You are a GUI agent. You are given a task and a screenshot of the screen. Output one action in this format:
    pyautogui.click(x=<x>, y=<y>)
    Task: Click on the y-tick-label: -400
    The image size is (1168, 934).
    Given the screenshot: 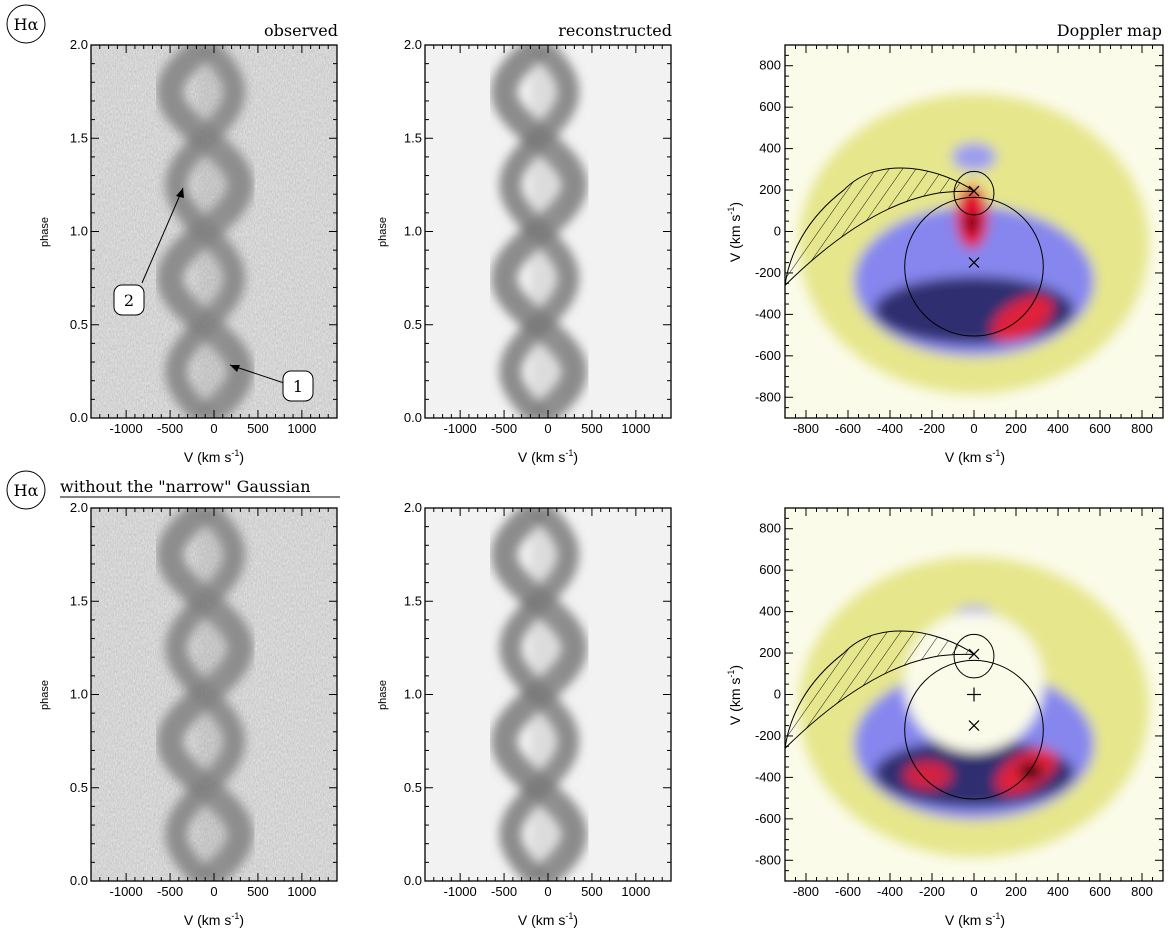 What is the action you would take?
    pyautogui.click(x=768, y=776)
    